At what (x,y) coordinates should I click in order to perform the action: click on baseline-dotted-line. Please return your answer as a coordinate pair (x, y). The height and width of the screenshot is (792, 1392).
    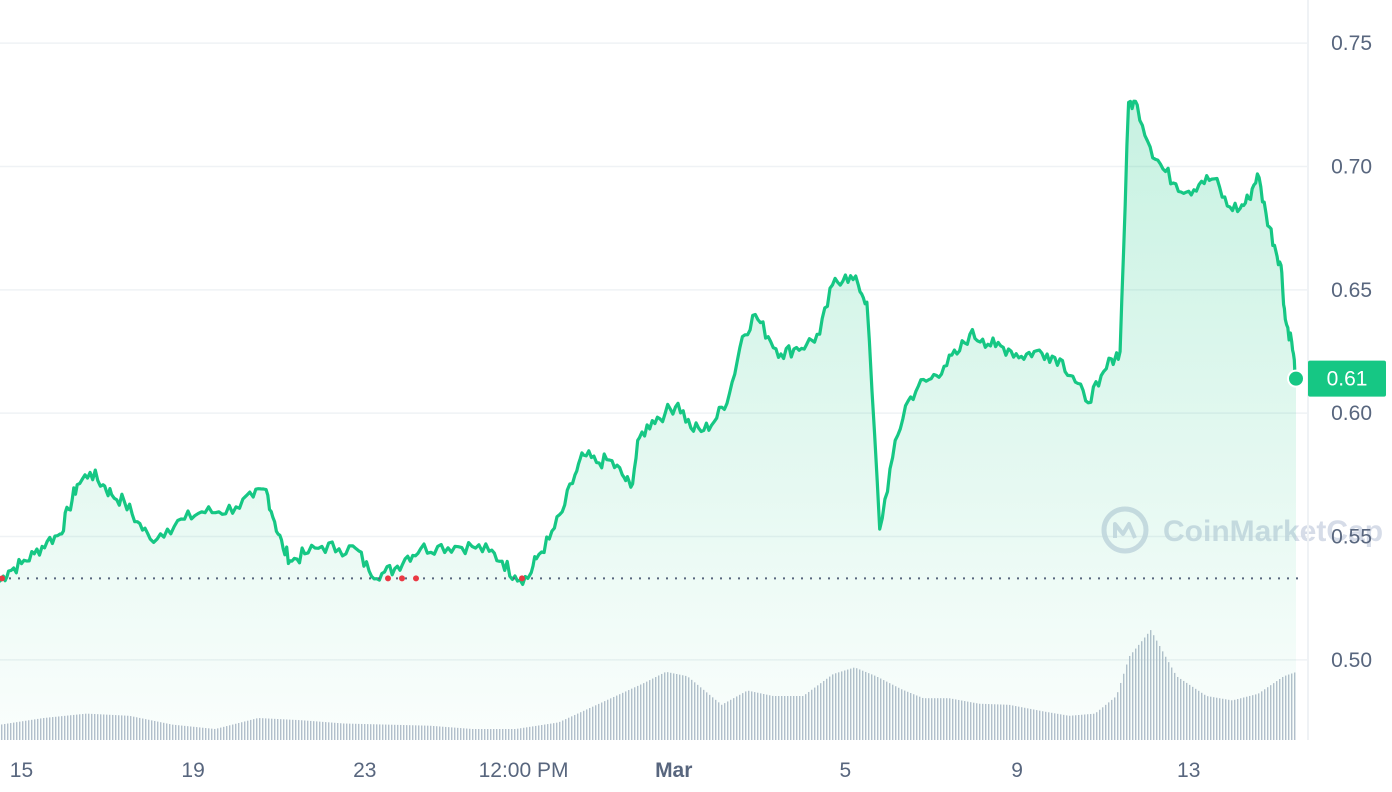
    Looking at the image, I should click on (650, 578).